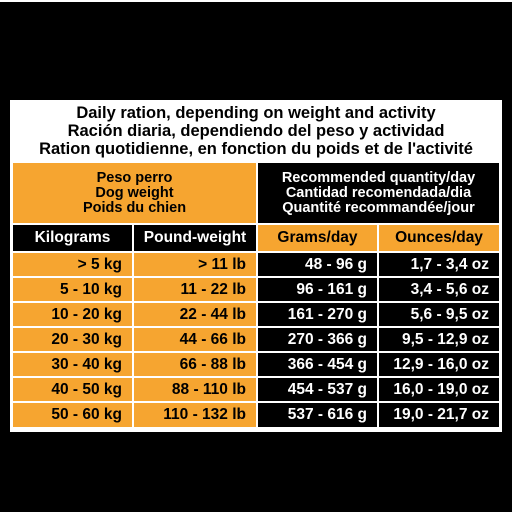  What do you see at coordinates (317, 415) in the screenshot?
I see `row-7-grams: 537 - 616 g` at bounding box center [317, 415].